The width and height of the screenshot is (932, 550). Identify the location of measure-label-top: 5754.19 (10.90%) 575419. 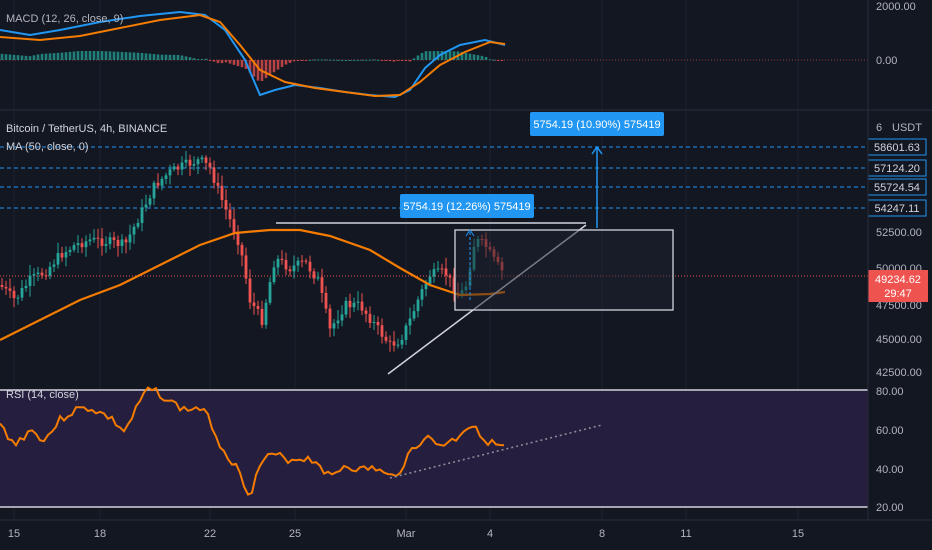
(596, 125).